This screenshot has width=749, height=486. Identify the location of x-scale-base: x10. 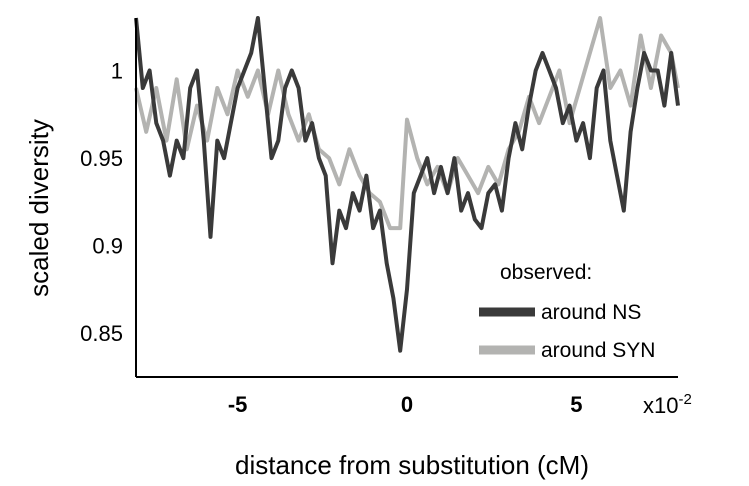
(660, 405).